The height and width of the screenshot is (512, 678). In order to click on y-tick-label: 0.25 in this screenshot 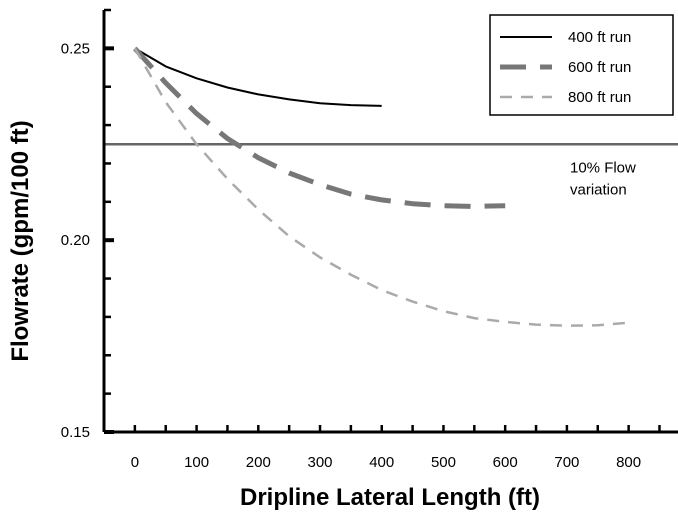, I will do `click(75, 48)`.